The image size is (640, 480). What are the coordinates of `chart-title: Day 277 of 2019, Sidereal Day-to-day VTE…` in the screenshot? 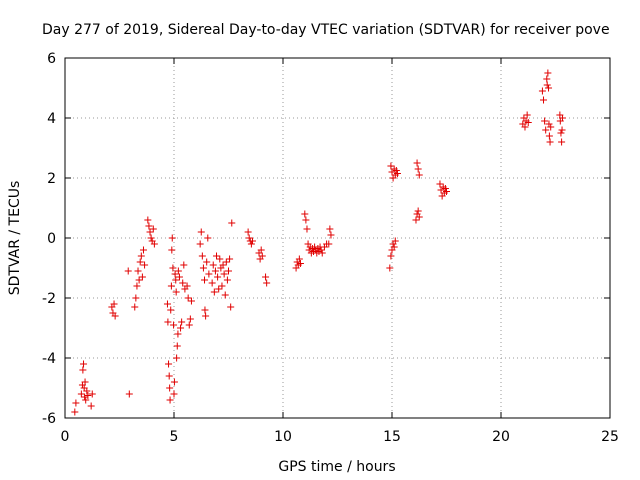 It's located at (326, 30).